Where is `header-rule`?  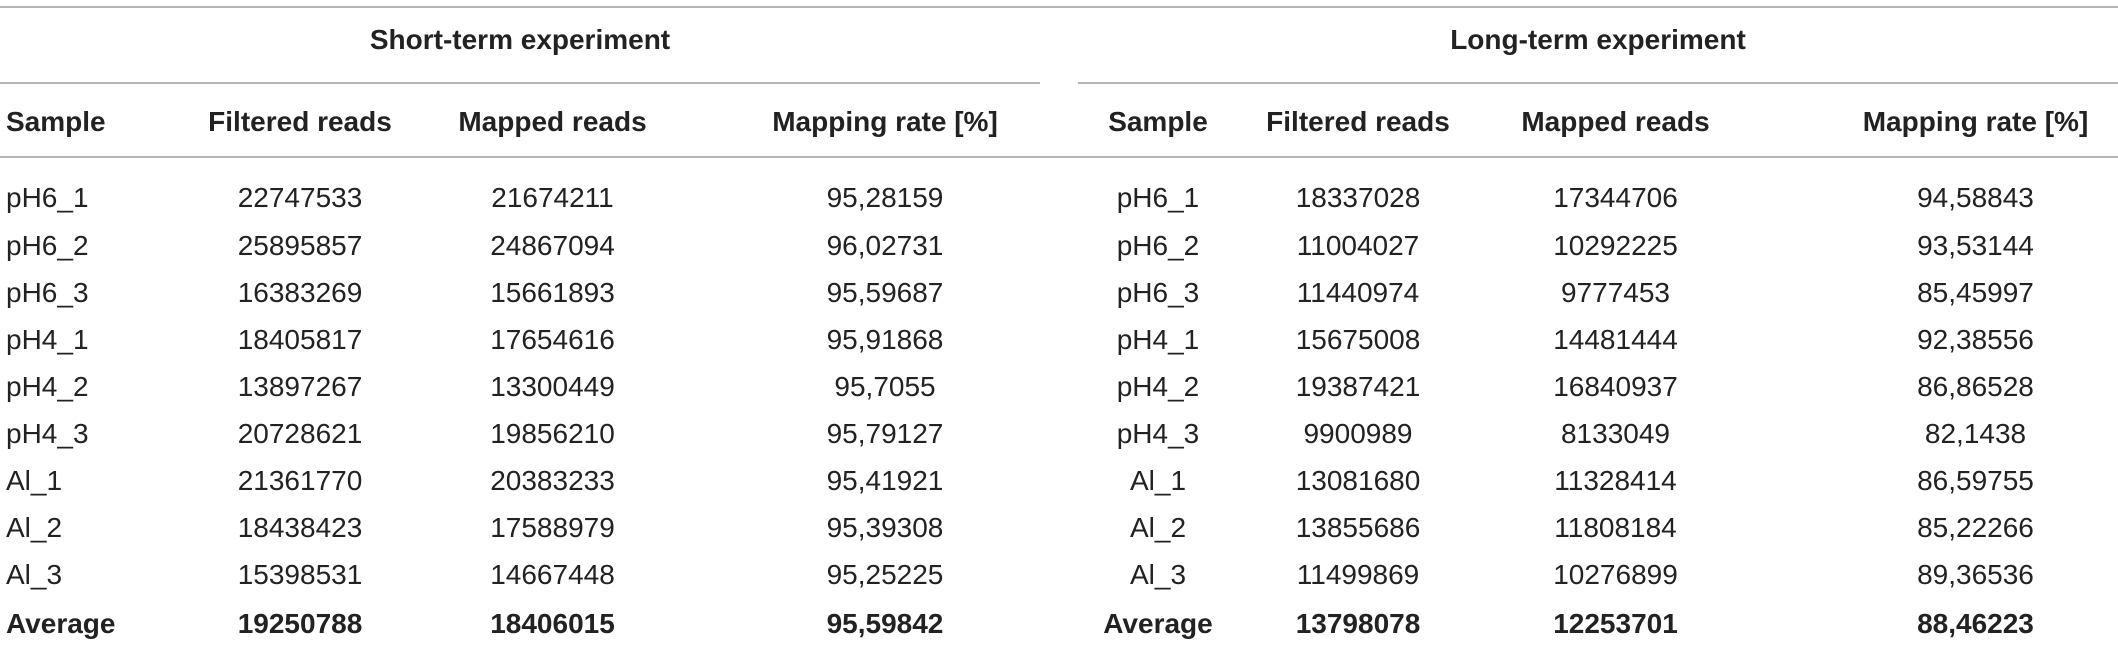 header-rule is located at coordinates (1059, 157).